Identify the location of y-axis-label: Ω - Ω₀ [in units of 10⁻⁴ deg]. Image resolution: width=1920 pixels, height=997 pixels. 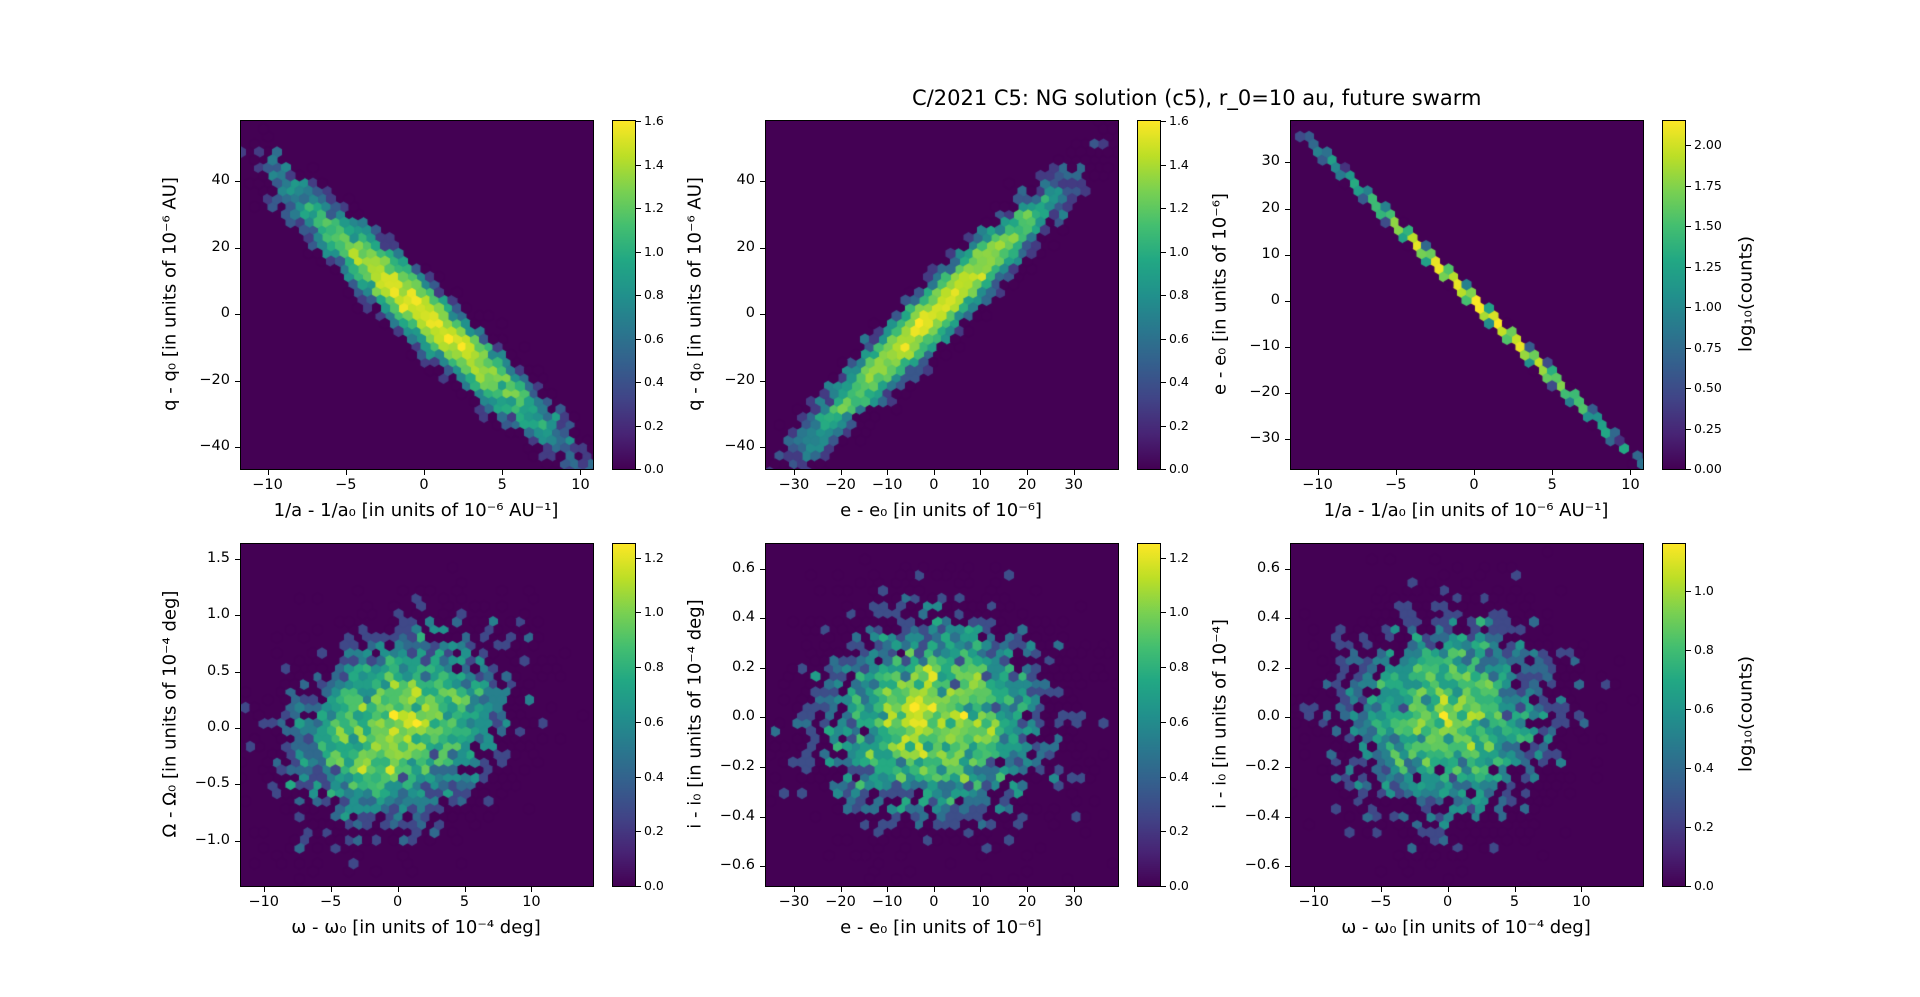
(170, 714).